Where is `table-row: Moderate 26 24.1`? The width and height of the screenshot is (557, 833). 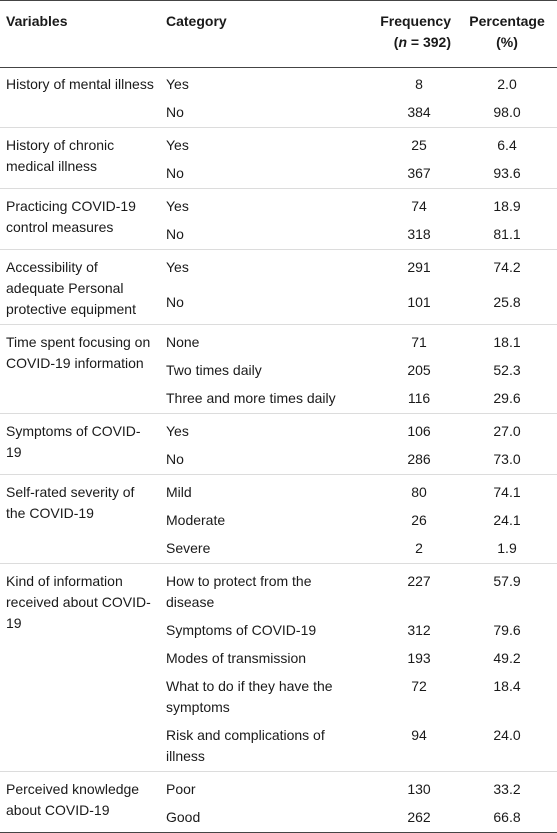 table-row: Moderate 26 24.1 is located at coordinates (278, 521).